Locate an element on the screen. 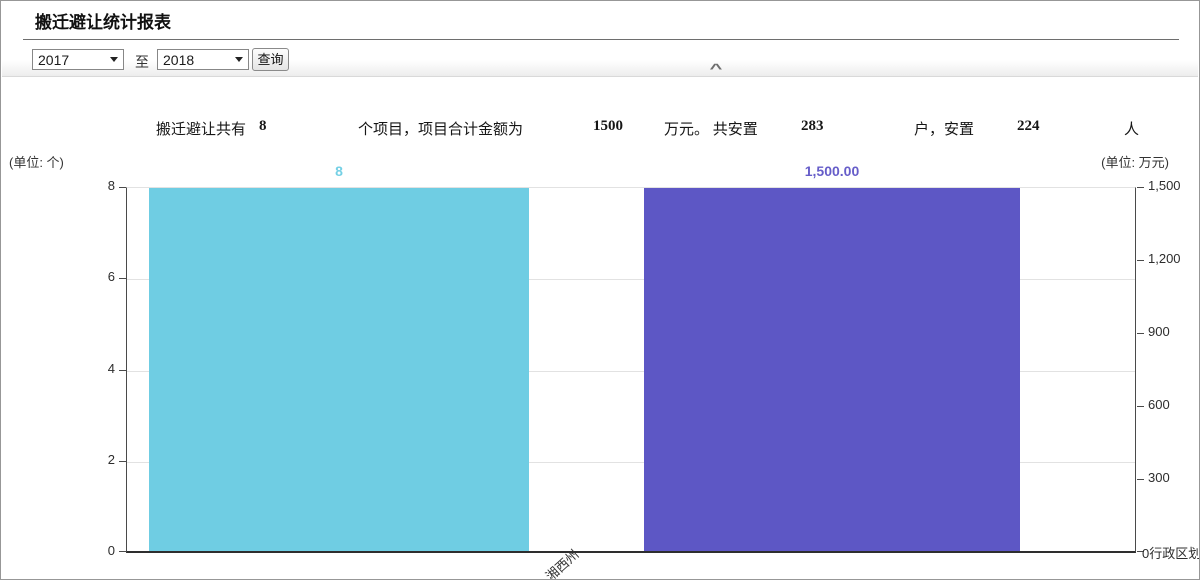  right-axis-label: 600 is located at coordinates (1159, 404).